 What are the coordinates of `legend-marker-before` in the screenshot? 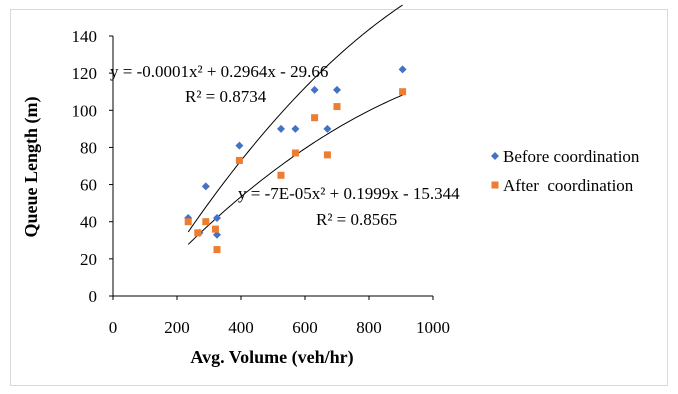 It's located at (495, 156).